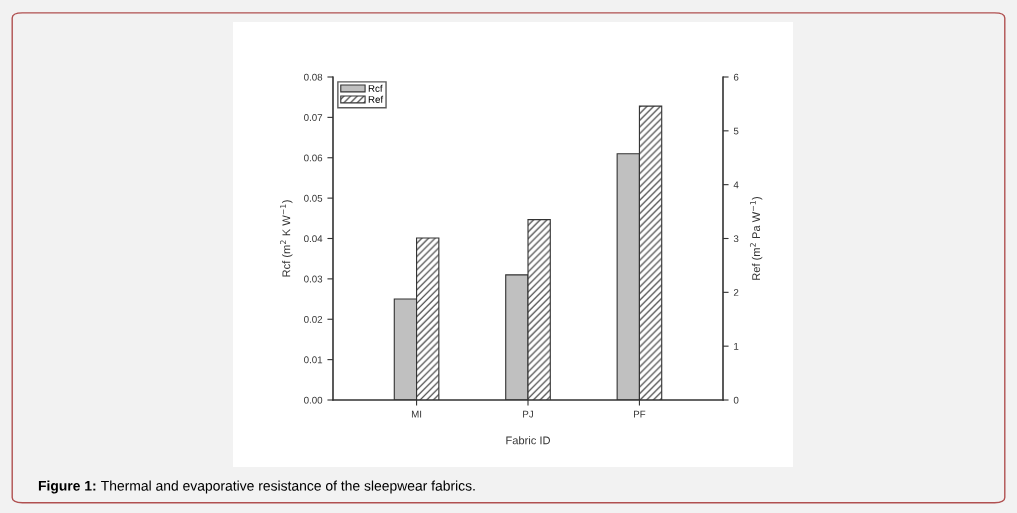 The height and width of the screenshot is (513, 1017). I want to click on x-tick-label: PJ, so click(528, 414).